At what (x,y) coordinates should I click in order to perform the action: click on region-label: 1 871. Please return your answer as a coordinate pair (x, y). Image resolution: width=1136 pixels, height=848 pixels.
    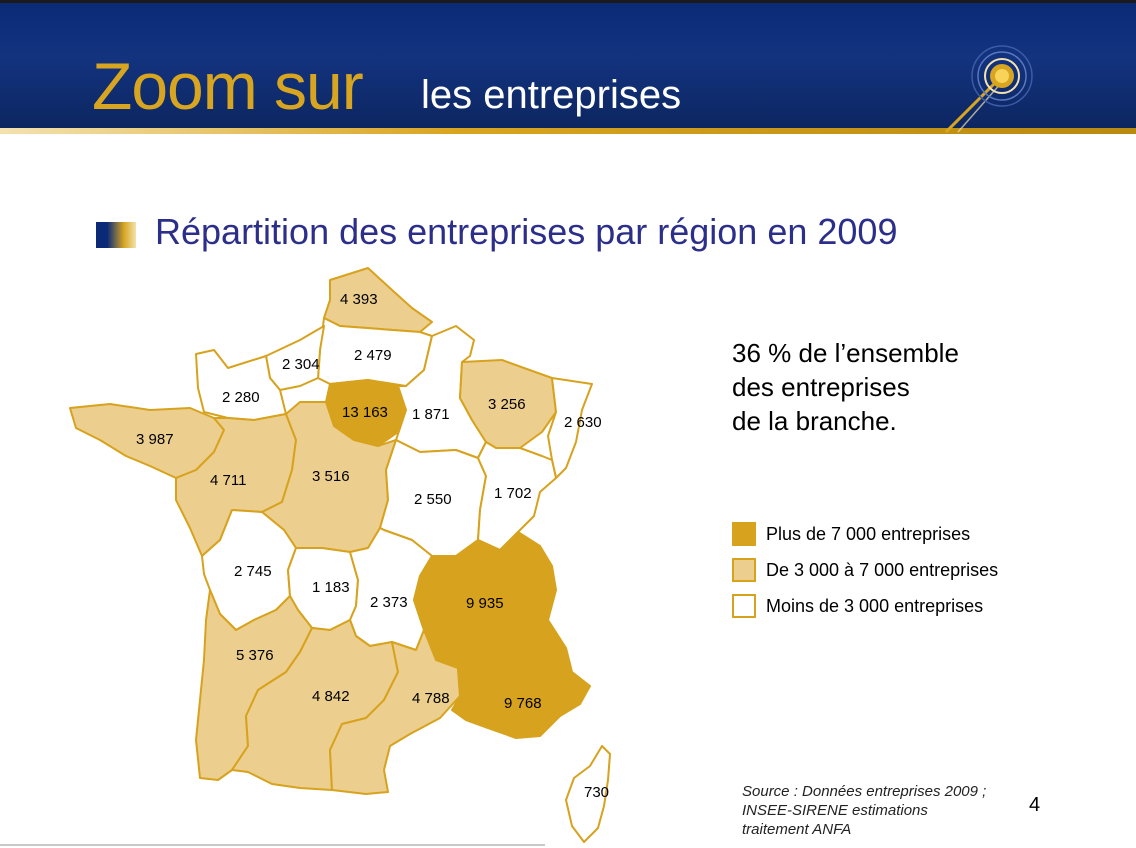
    Looking at the image, I should click on (431, 414).